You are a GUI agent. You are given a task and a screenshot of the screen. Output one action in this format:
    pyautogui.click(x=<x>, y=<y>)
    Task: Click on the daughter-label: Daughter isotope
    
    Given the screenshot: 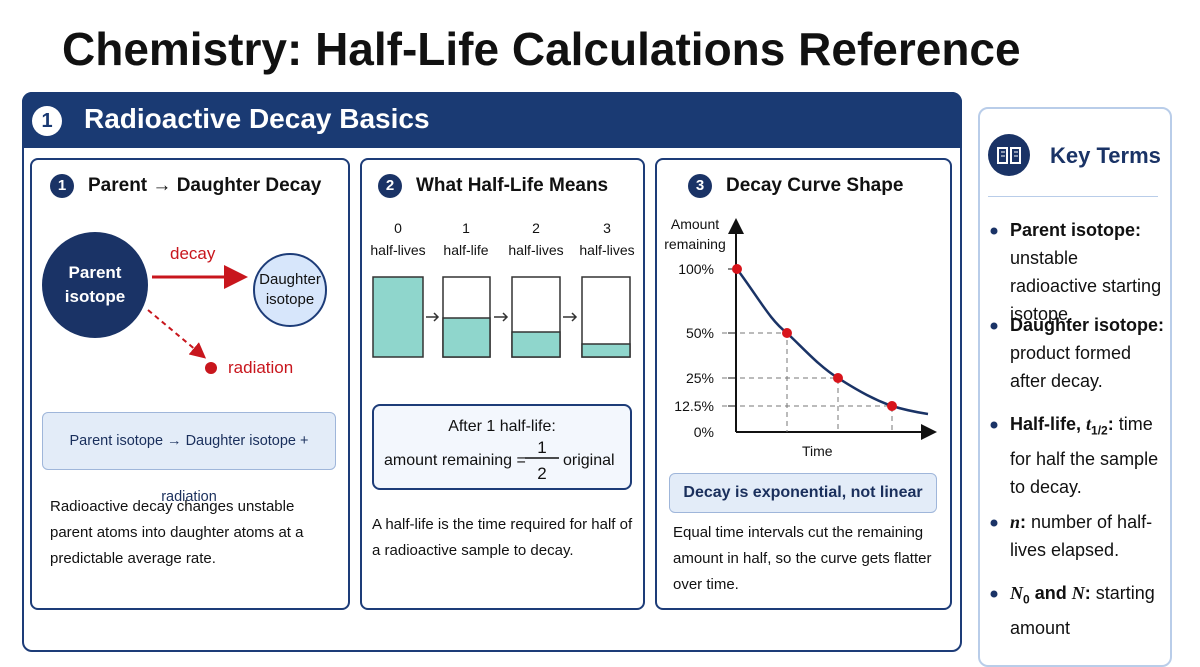 What is the action you would take?
    pyautogui.click(x=290, y=289)
    